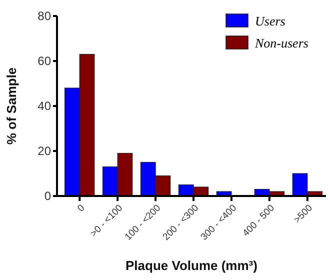 This screenshot has height=280, width=330. What do you see at coordinates (48, 196) in the screenshot?
I see `y-tick-label: 0` at bounding box center [48, 196].